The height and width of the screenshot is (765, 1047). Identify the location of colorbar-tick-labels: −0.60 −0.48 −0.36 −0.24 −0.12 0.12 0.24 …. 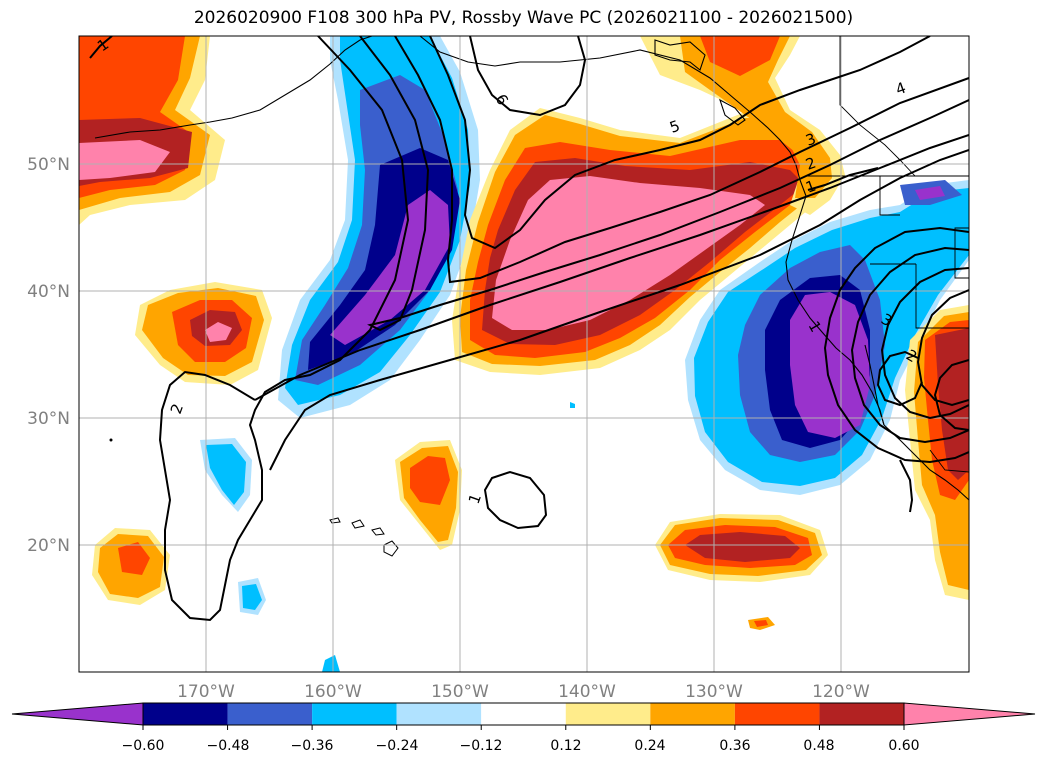
(521, 746).